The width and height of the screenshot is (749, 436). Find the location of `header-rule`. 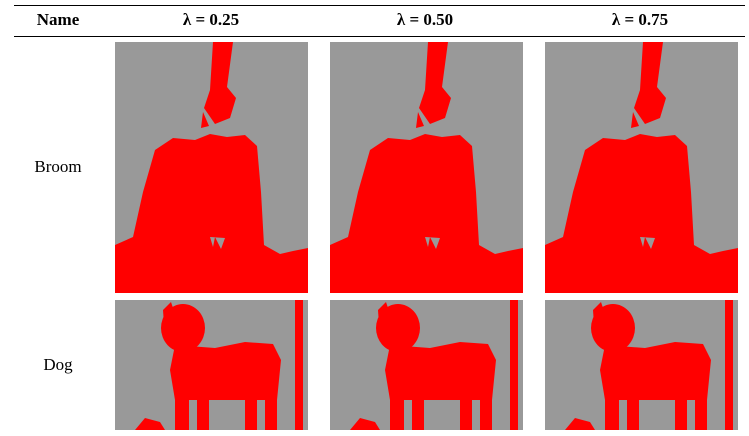

header-rule is located at coordinates (379, 36).